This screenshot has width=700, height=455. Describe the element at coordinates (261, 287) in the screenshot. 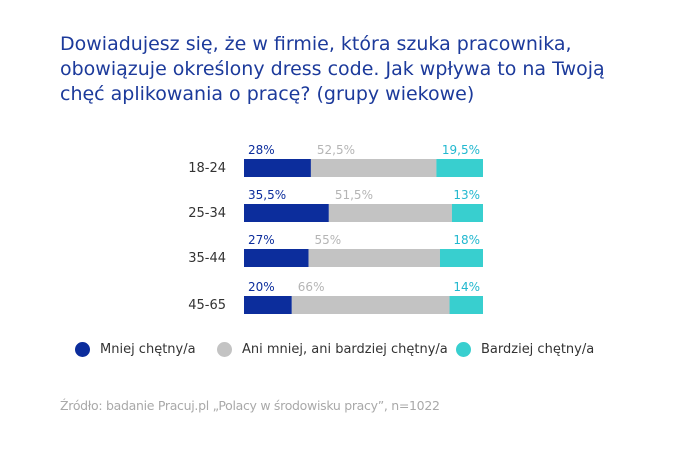

I see `data-label-mniej: 20%` at that location.